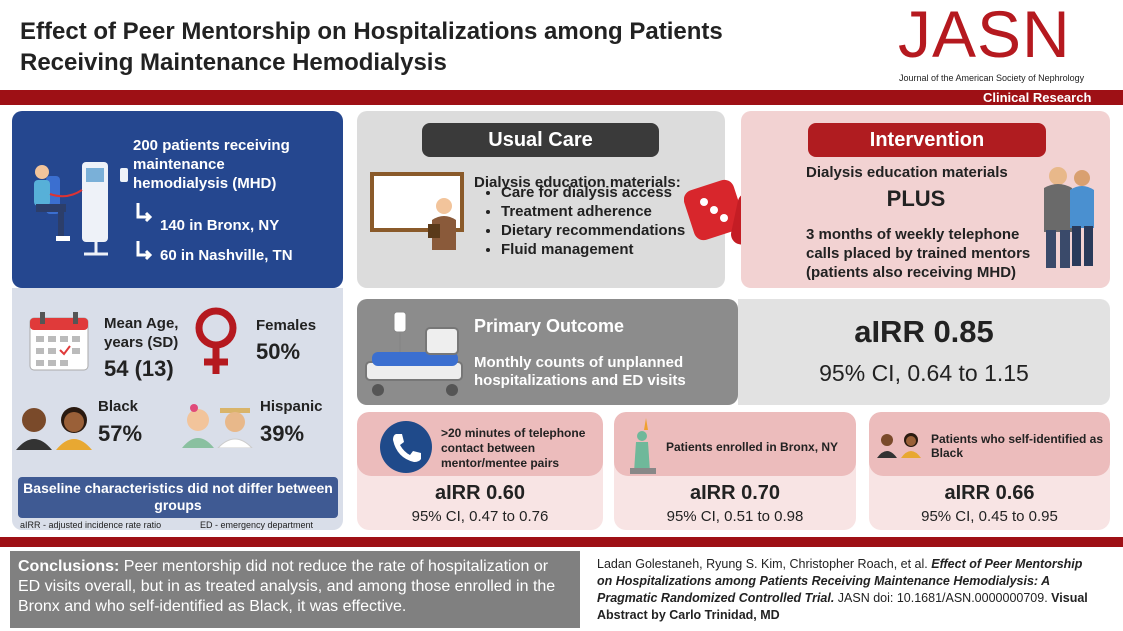 Image resolution: width=1123 pixels, height=631 pixels. Describe the element at coordinates (118, 406) in the screenshot. I see `black-label: Black` at that location.